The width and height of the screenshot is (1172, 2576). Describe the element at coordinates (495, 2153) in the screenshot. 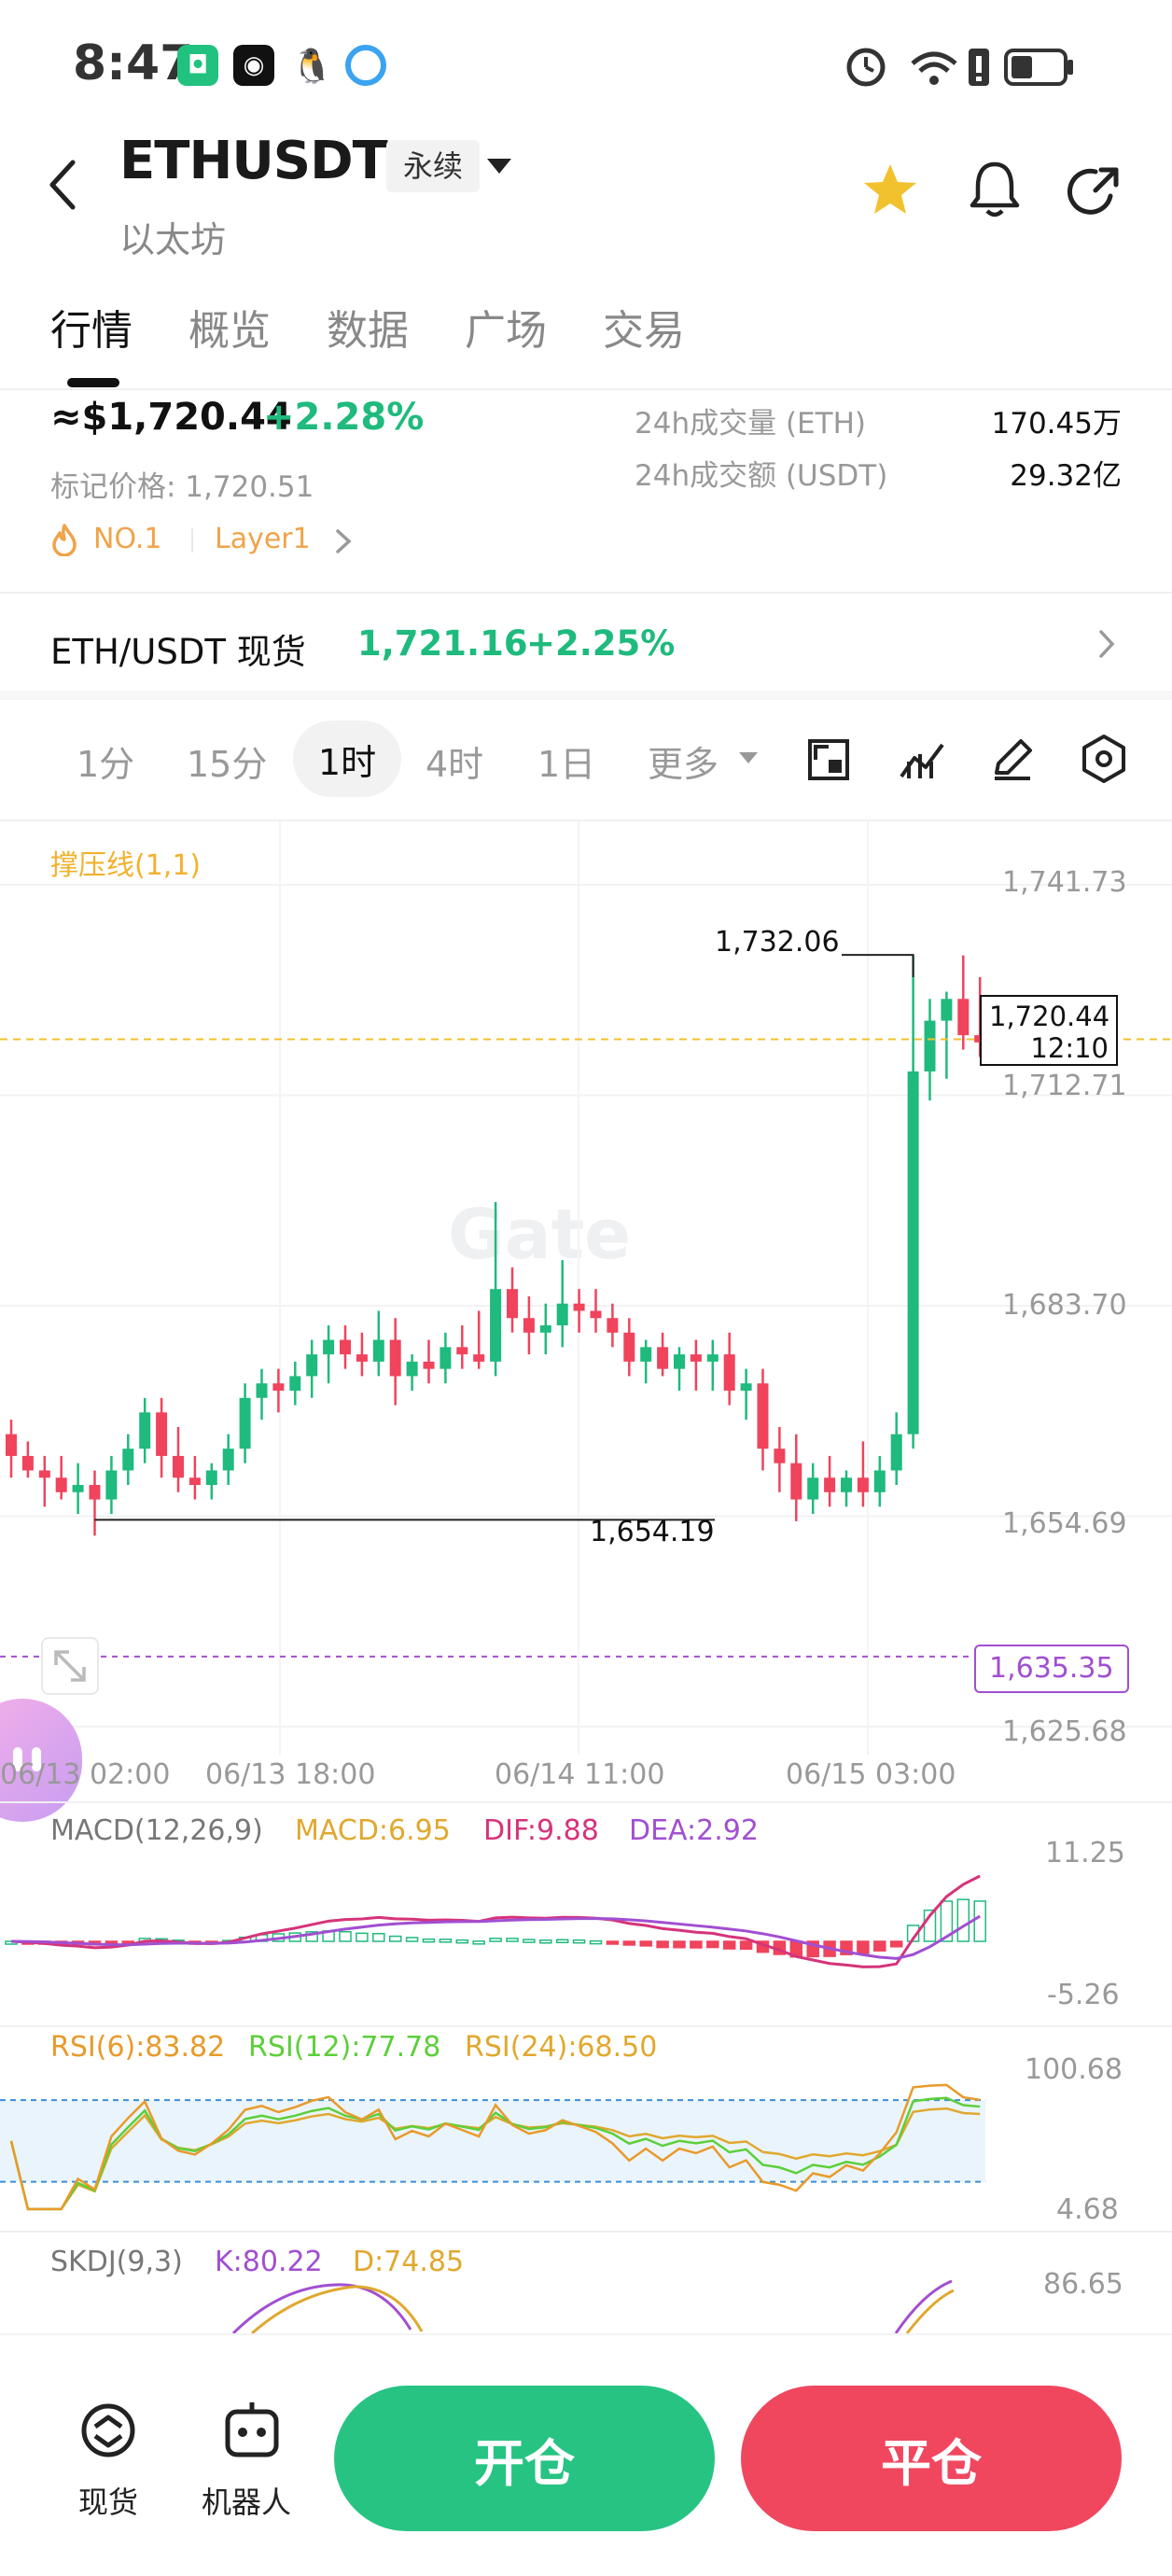

I see `rsi12-line` at that location.